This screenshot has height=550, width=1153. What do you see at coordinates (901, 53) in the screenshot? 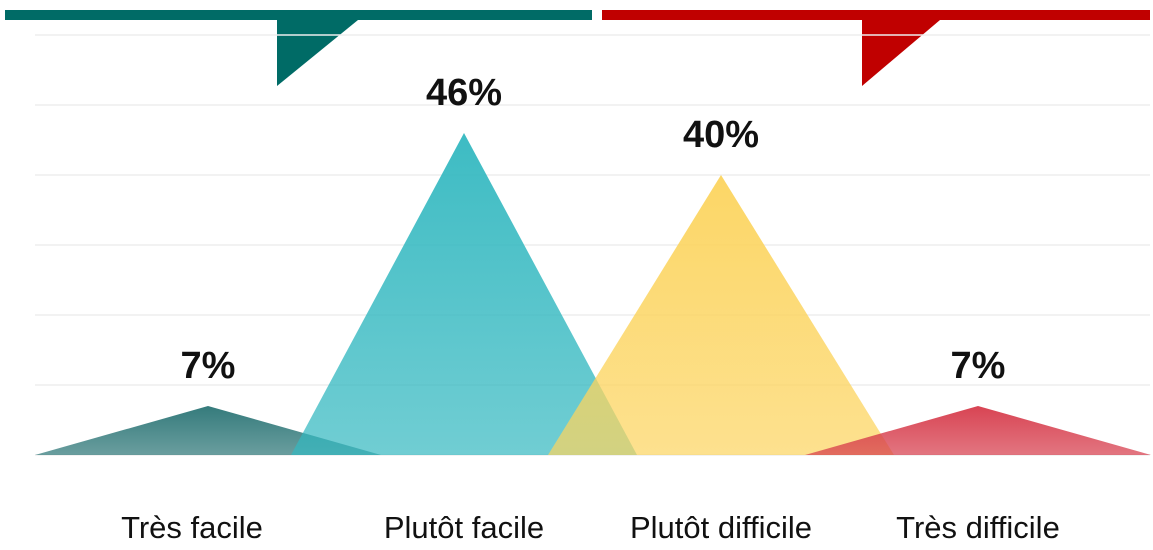
I see `banner-flag-right` at bounding box center [901, 53].